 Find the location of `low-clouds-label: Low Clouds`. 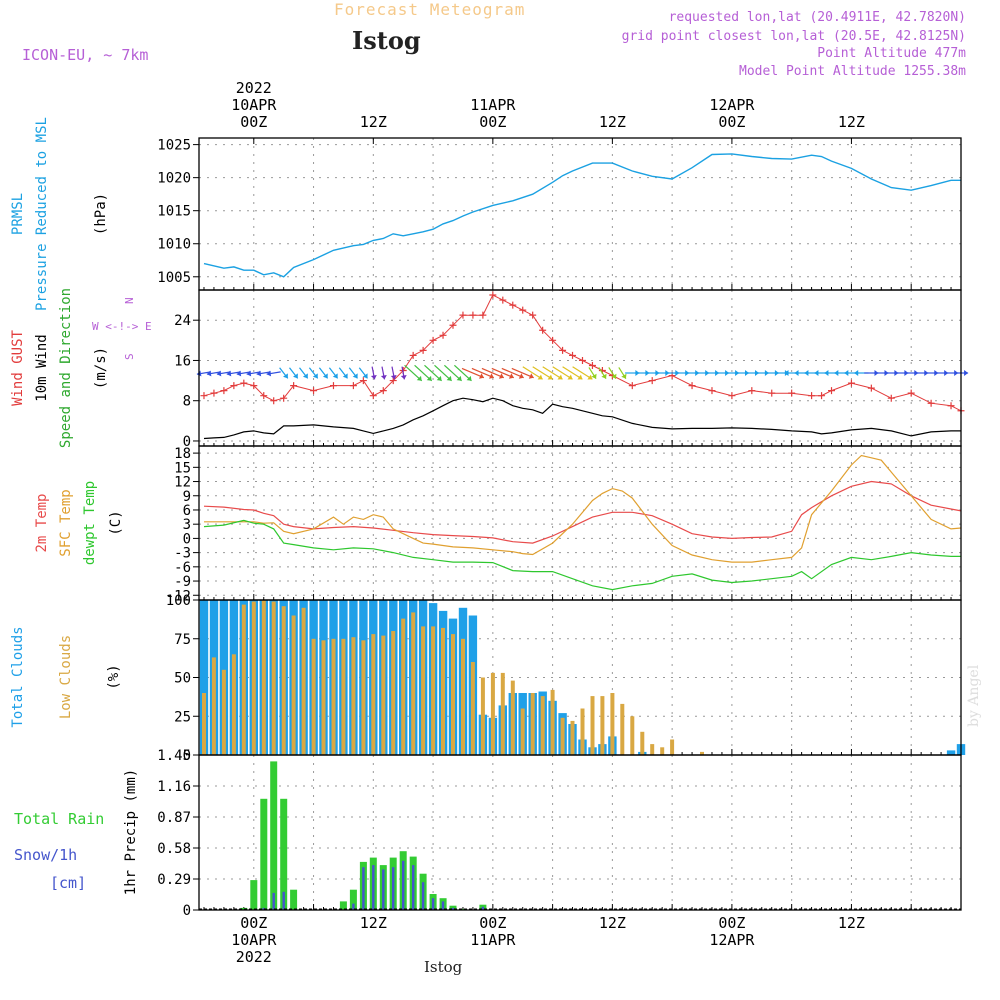

low-clouds-label: Low Clouds is located at coordinates (66, 677).